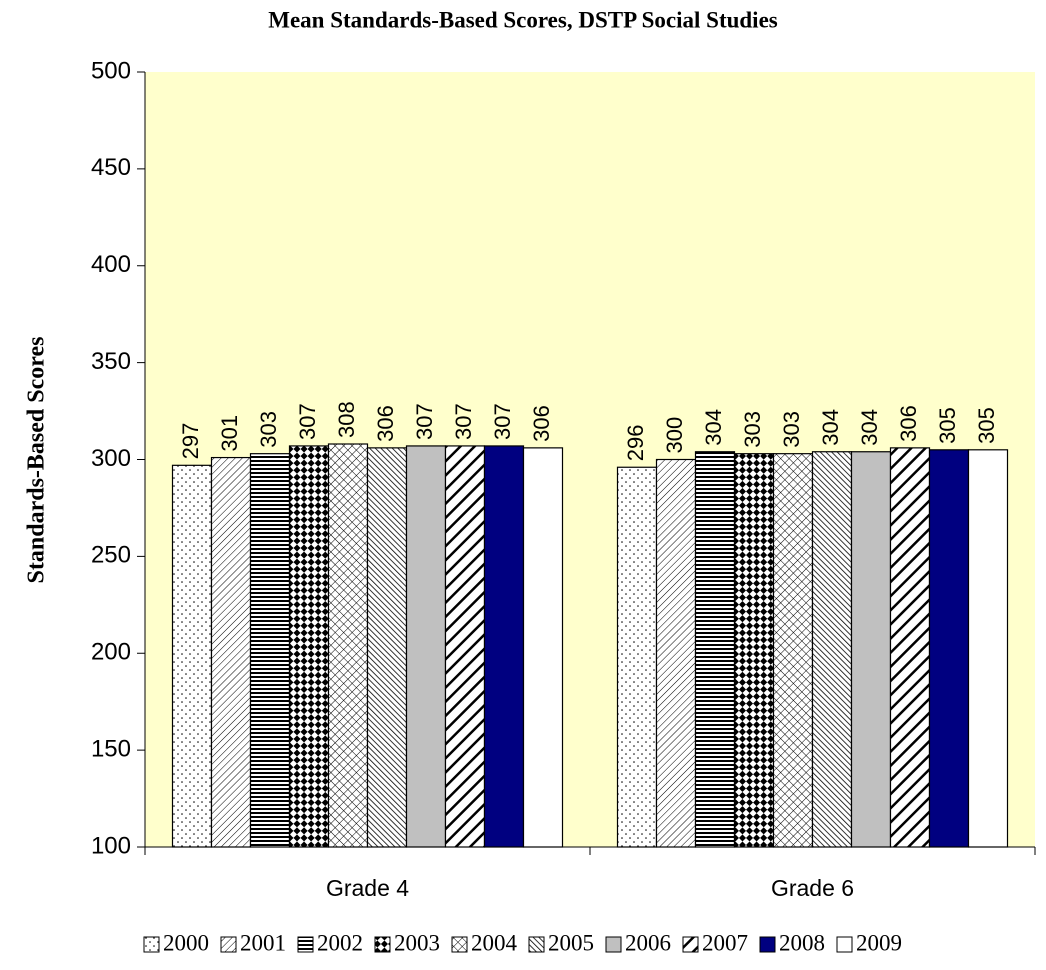 The image size is (1046, 970). What do you see at coordinates (37, 460) in the screenshot?
I see `y-axis-label: Standards-Based Scores` at bounding box center [37, 460].